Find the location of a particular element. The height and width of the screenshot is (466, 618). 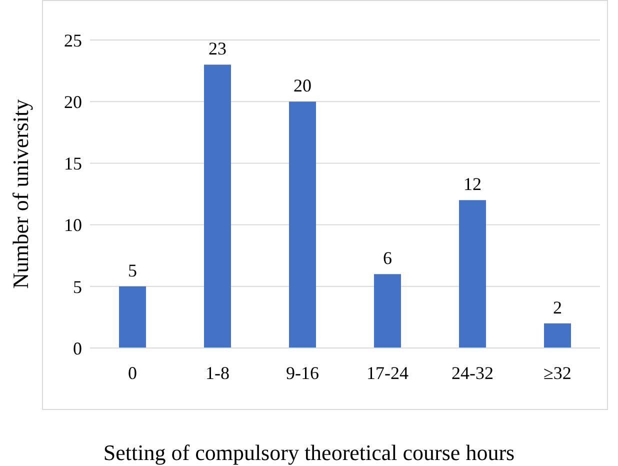

y-tick-label: 20 is located at coordinates (73, 102).